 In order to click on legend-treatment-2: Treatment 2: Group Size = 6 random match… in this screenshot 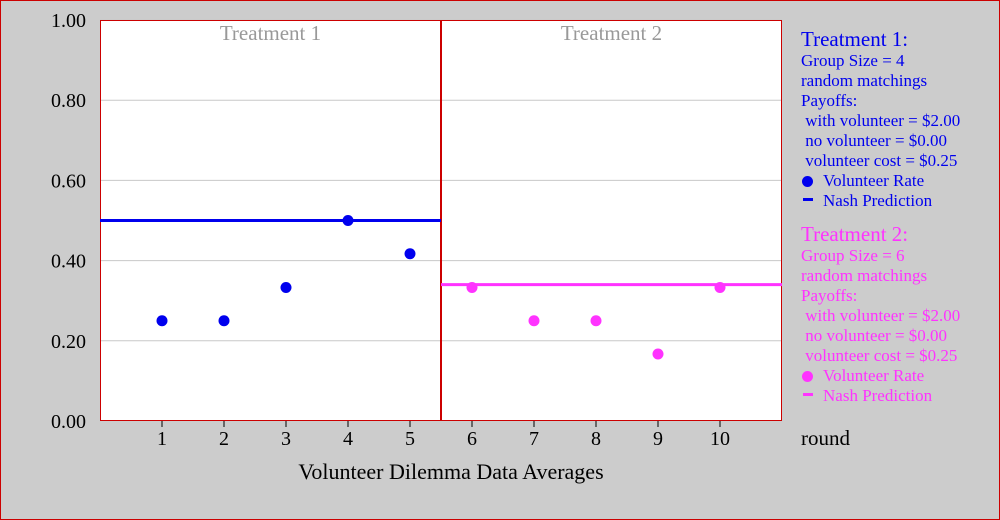, I will do `click(898, 314)`.